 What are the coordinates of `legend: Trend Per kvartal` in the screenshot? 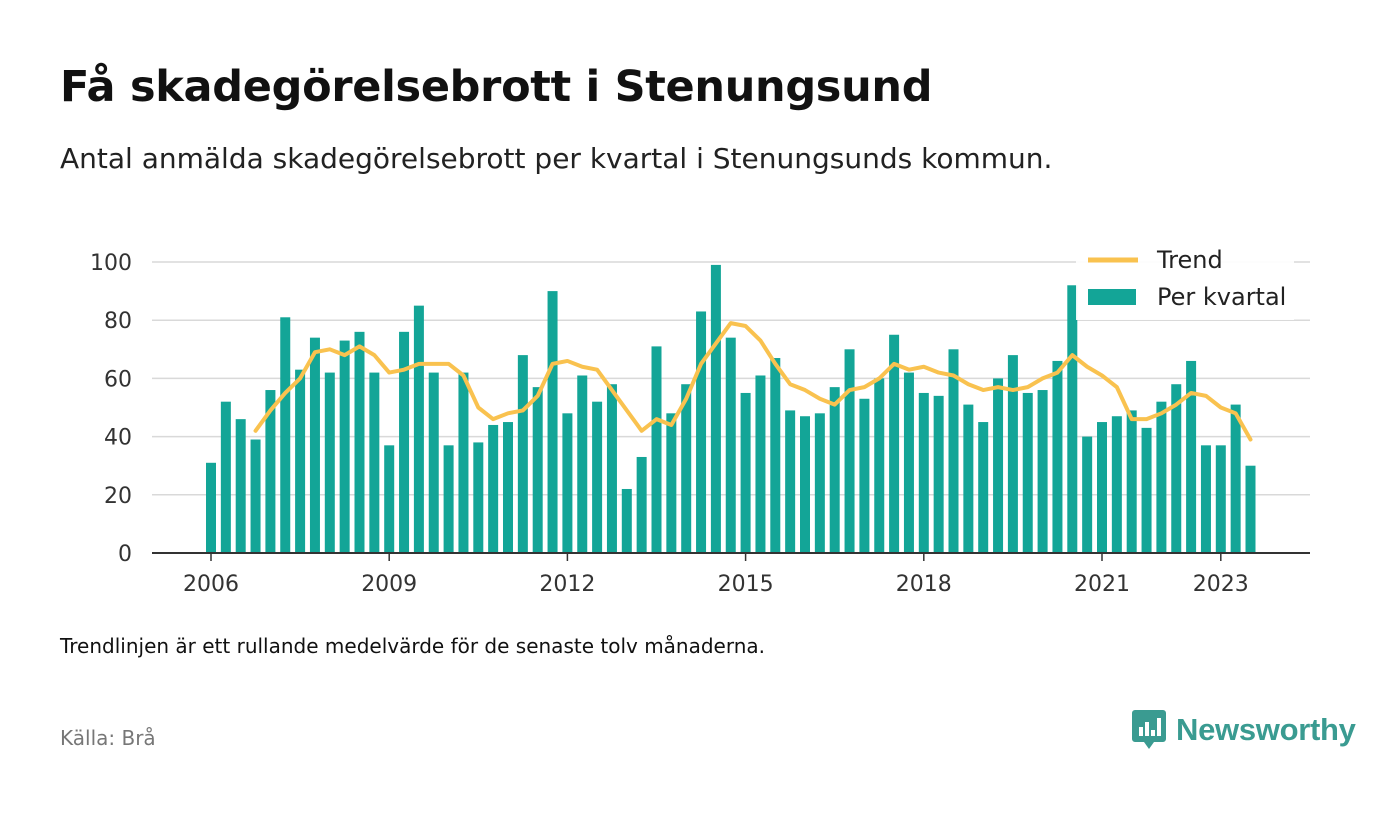 It's located at (1185, 279).